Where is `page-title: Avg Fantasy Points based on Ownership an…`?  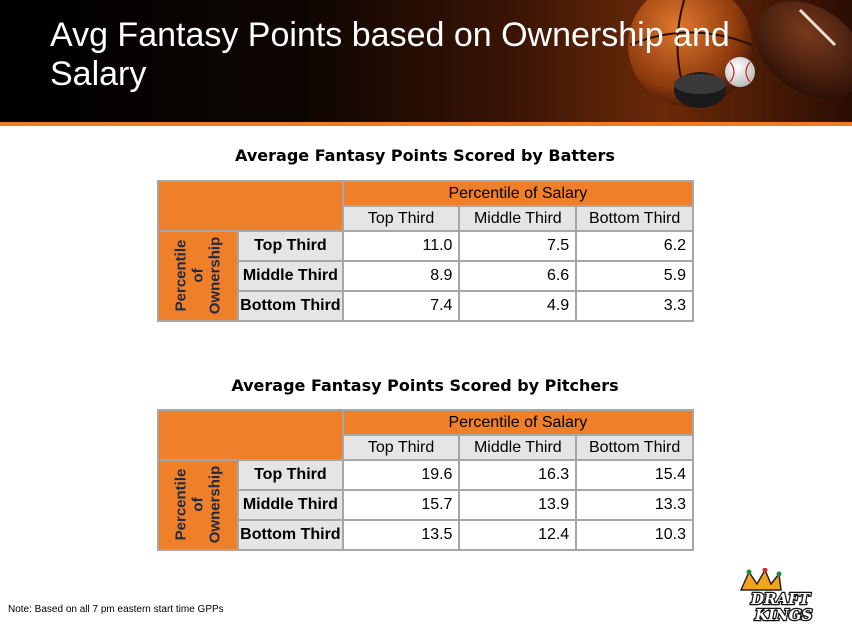 page-title: Avg Fantasy Points based on Ownership an… is located at coordinates (390, 54).